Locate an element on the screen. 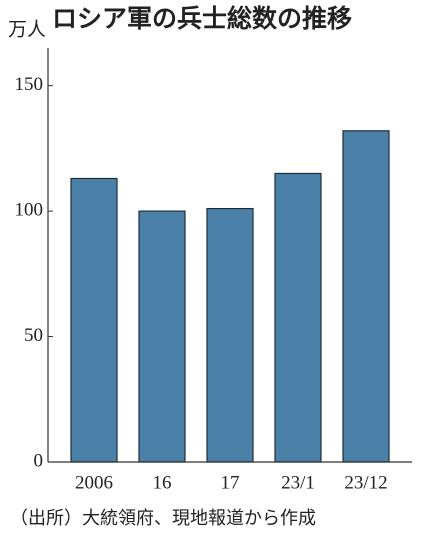 This screenshot has width=425, height=539. y-tick-label: 100 is located at coordinates (29, 209).